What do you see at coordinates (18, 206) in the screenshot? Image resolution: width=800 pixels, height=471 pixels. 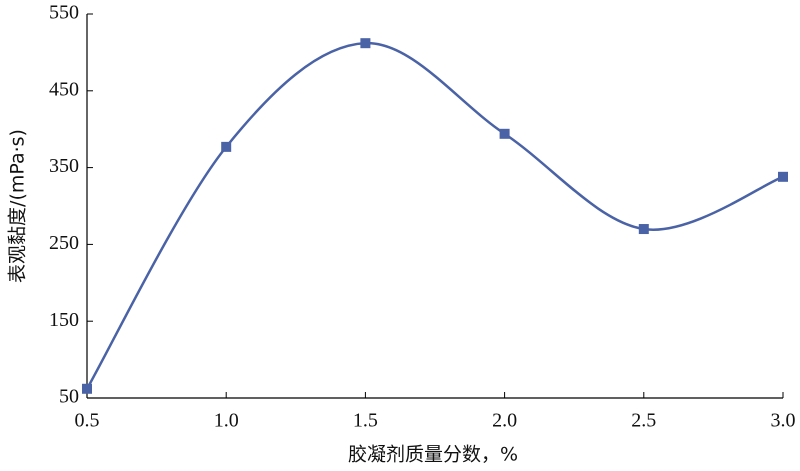 I see `y-axis-label: 表观黏度/(mPa·s)` at bounding box center [18, 206].